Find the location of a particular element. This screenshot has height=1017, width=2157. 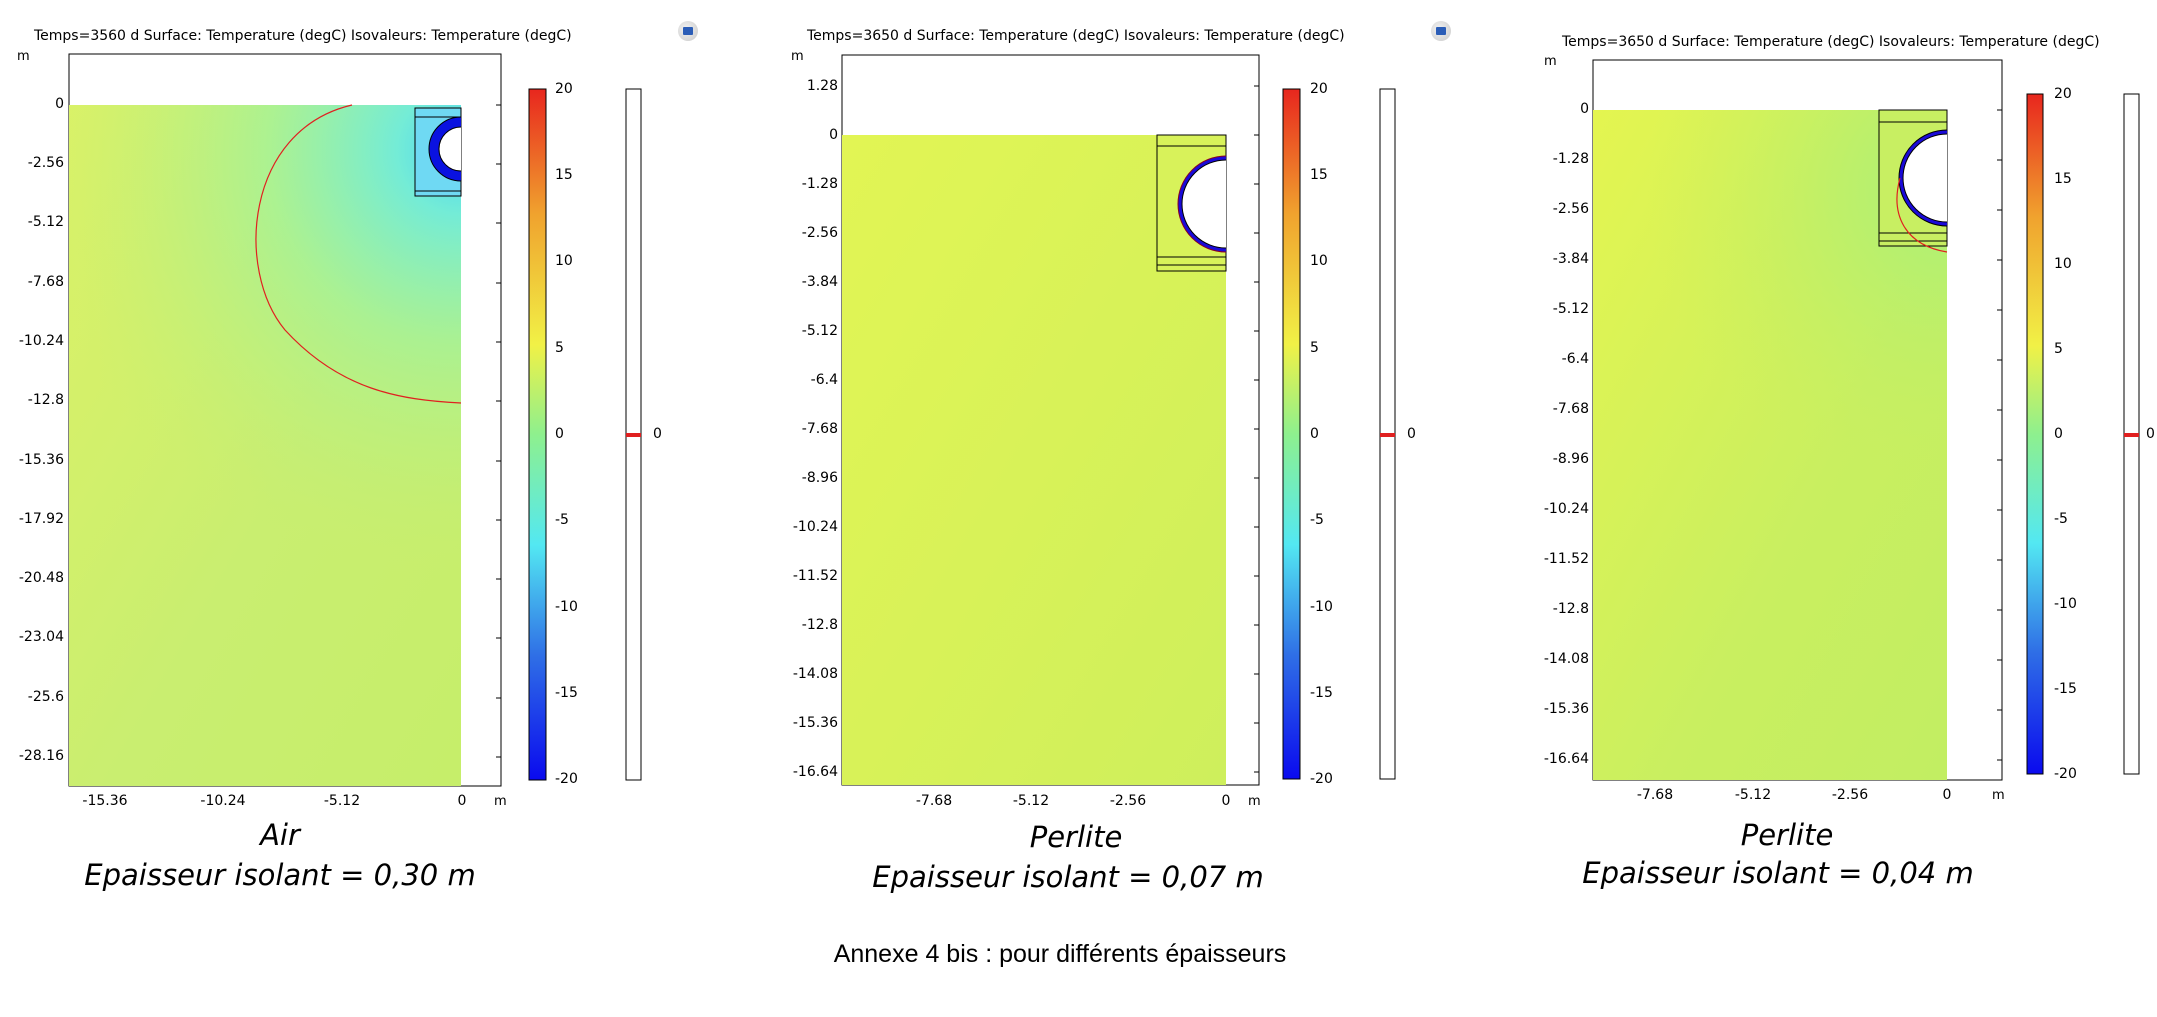

y-tick: 1.28 is located at coordinates (822, 86).